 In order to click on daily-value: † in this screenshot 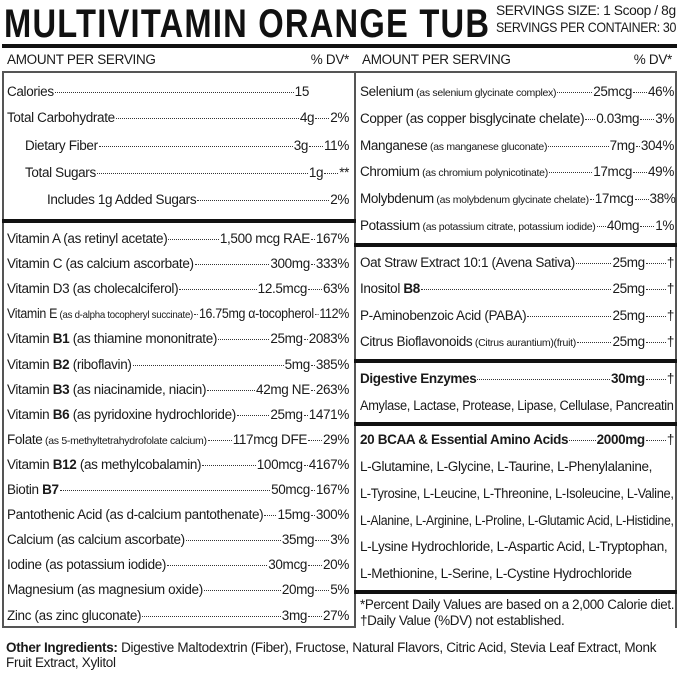, I will do `click(670, 341)`.